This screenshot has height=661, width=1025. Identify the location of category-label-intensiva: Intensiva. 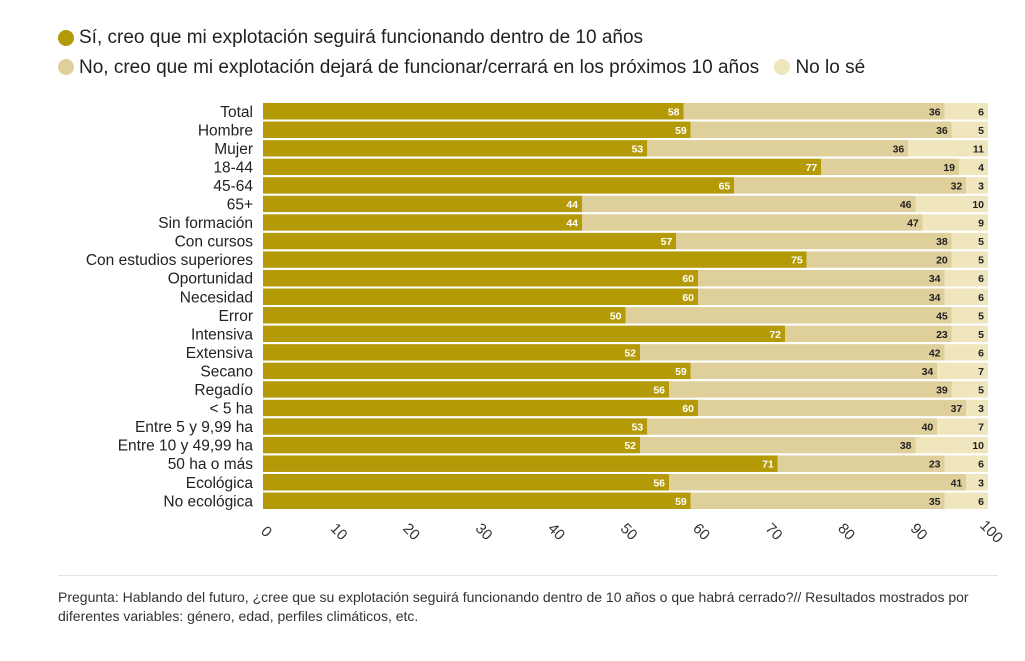
(222, 334).